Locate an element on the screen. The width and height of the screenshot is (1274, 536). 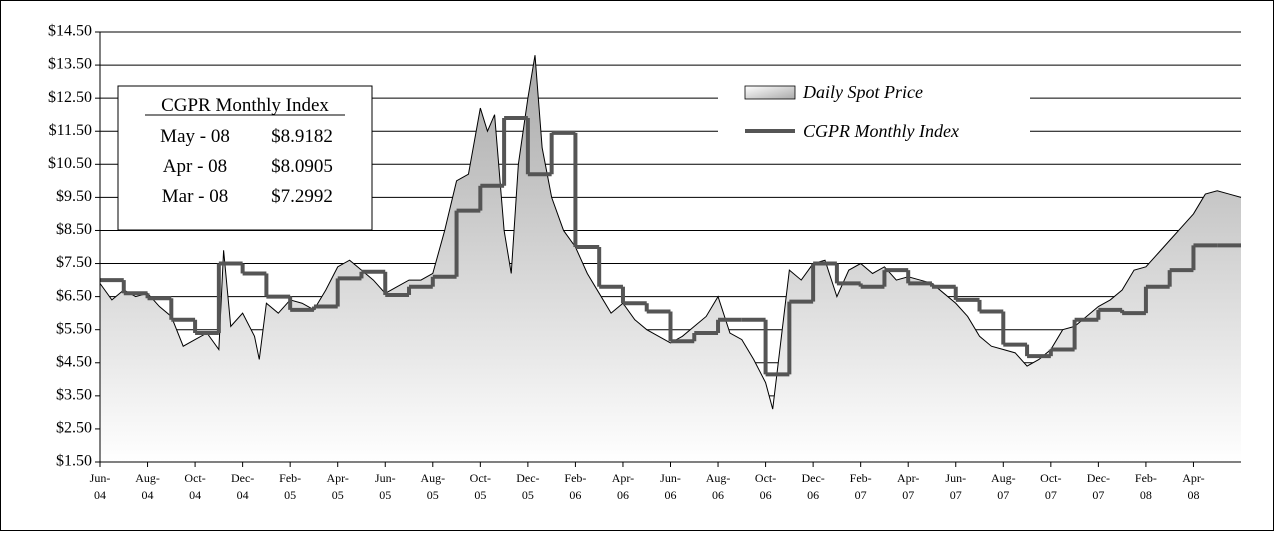
y-tick-label: $8.50 is located at coordinates (74, 229).